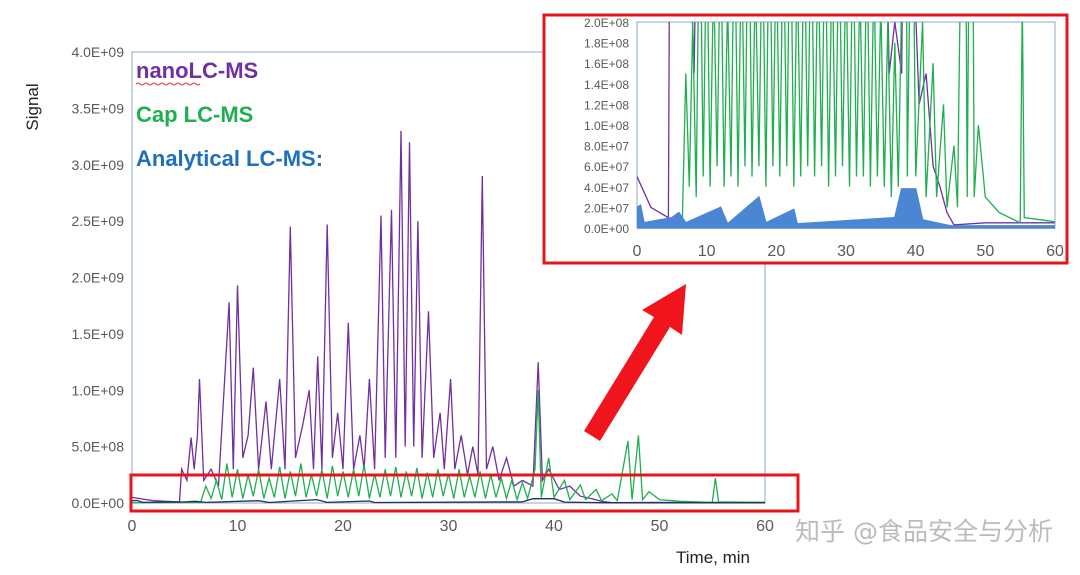 This screenshot has width=1080, height=575. Describe the element at coordinates (238, 526) in the screenshot. I see `main-x-tick-label: 10` at that location.